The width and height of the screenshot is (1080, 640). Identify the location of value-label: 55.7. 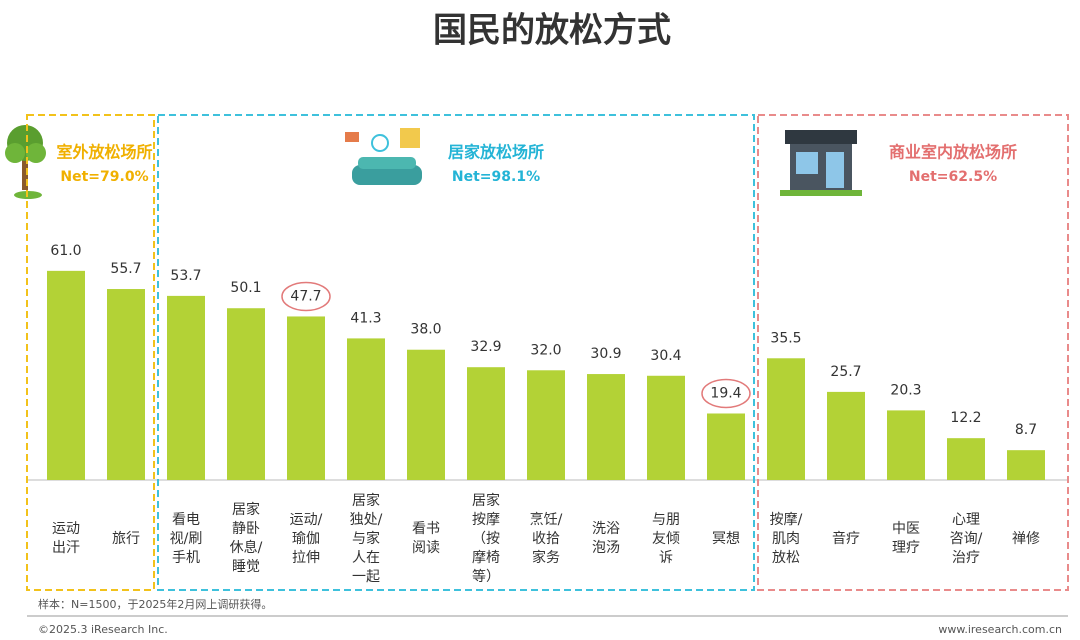
(125, 269).